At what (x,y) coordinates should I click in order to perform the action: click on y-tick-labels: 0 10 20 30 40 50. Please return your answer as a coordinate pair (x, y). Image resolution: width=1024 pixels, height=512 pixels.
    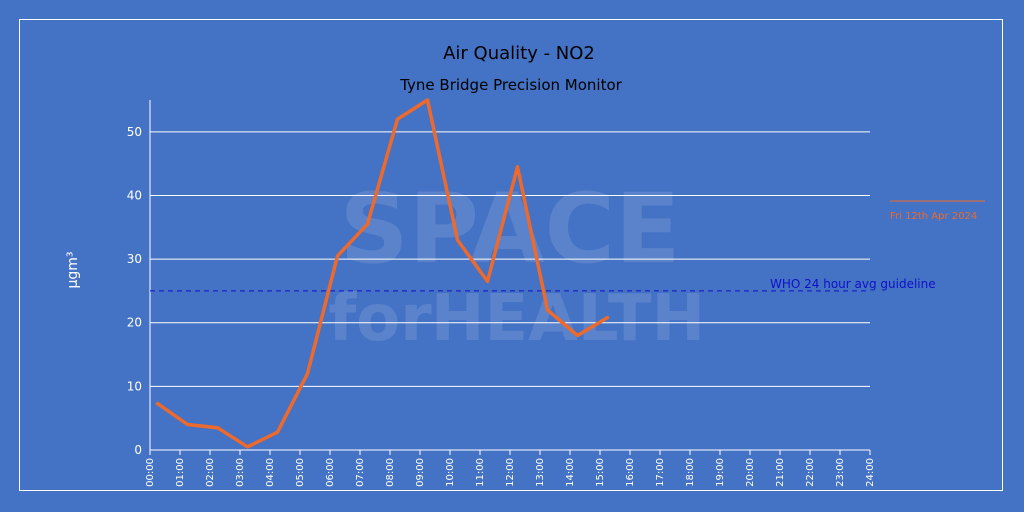
    Looking at the image, I should click on (134, 291).